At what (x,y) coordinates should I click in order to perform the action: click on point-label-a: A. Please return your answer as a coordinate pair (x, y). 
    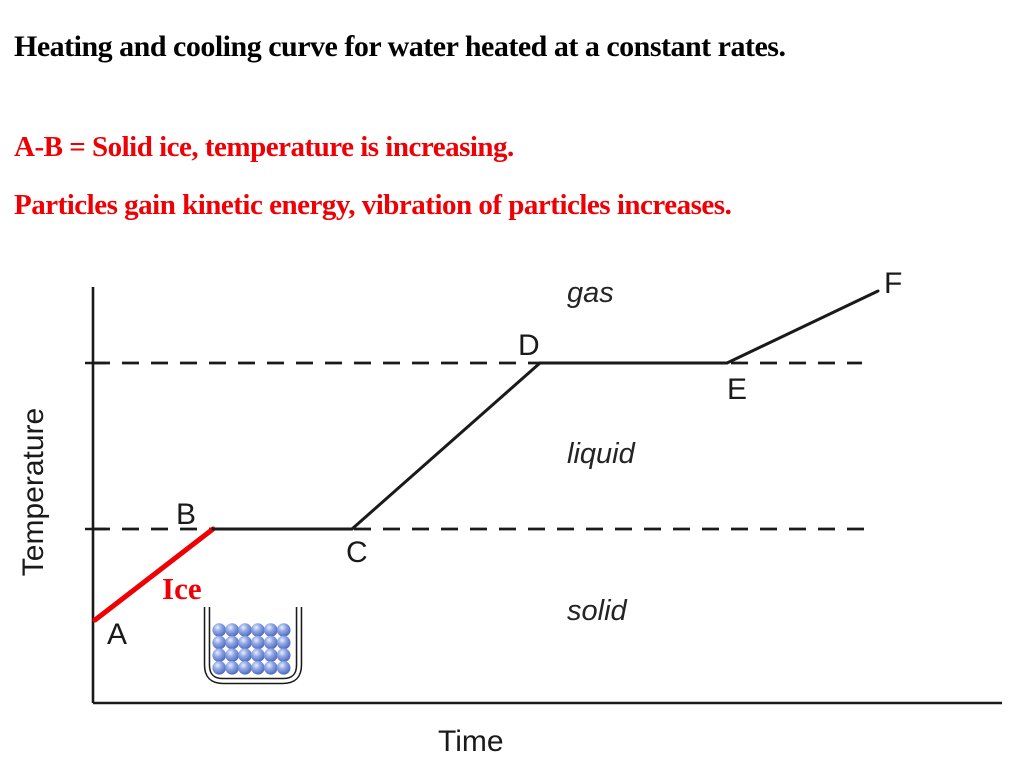
    Looking at the image, I should click on (117, 634).